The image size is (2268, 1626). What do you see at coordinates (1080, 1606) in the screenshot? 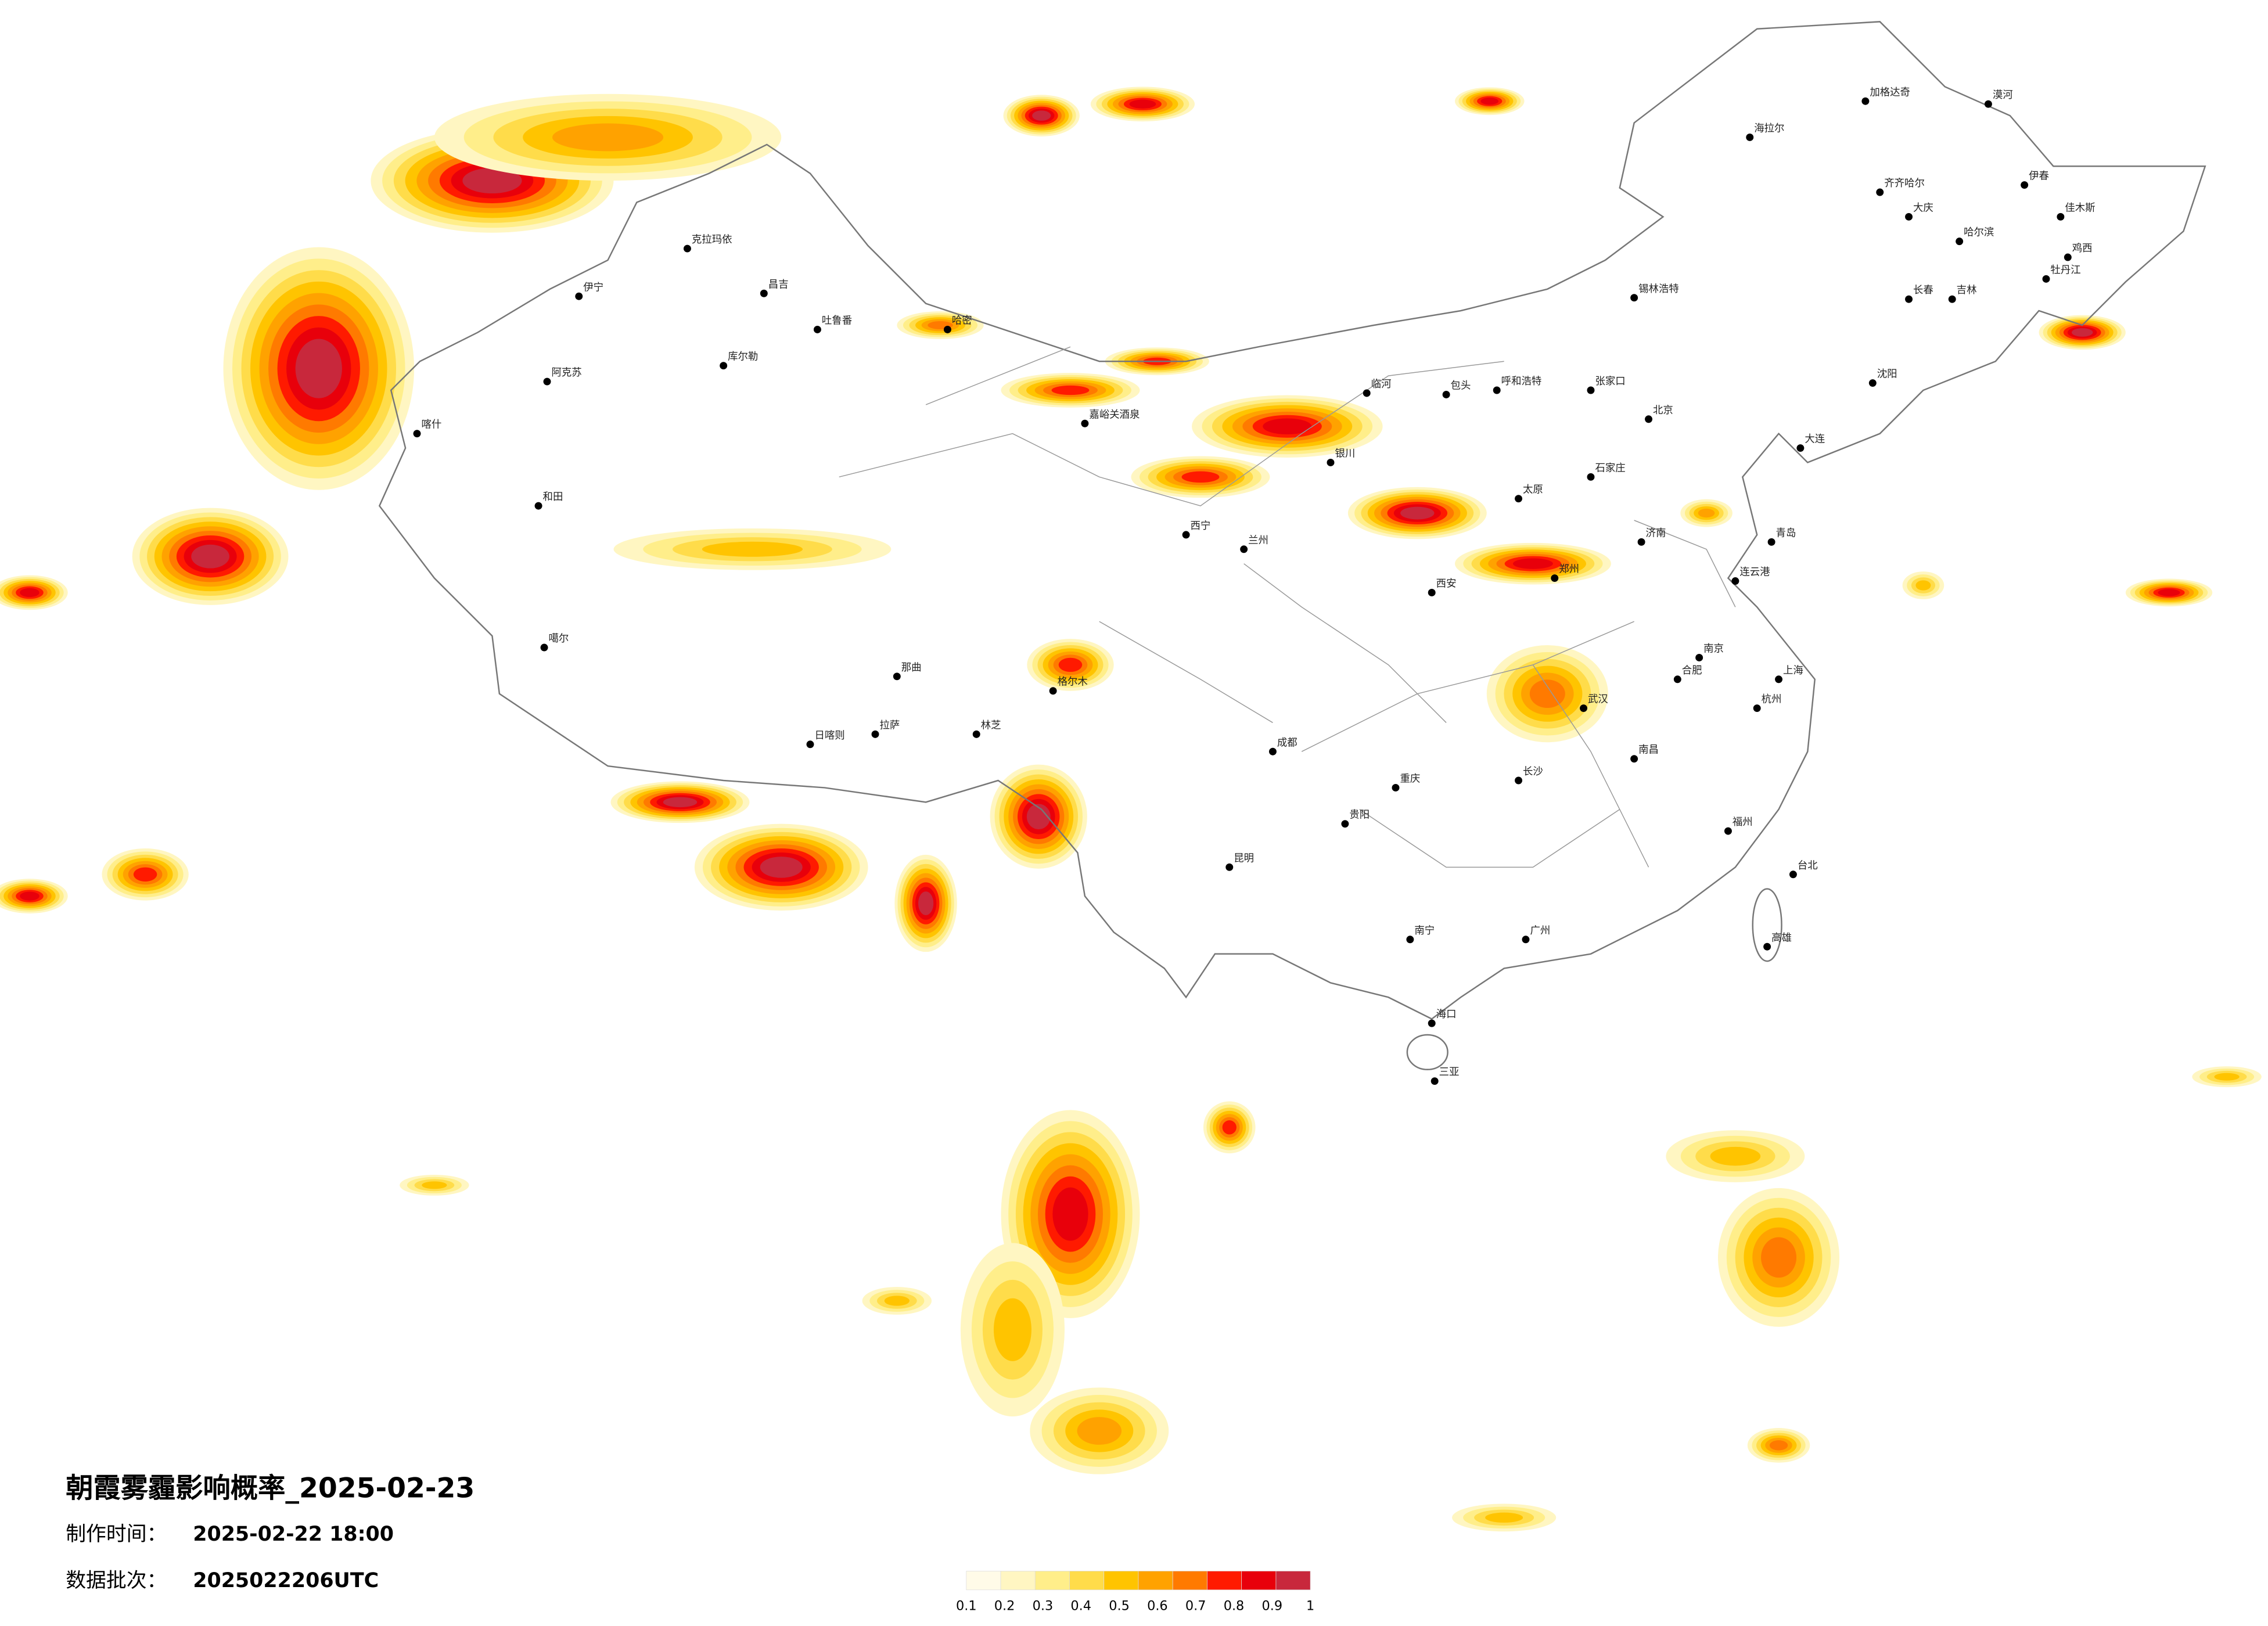
I see `legend-tick-label: 0.4` at bounding box center [1080, 1606].